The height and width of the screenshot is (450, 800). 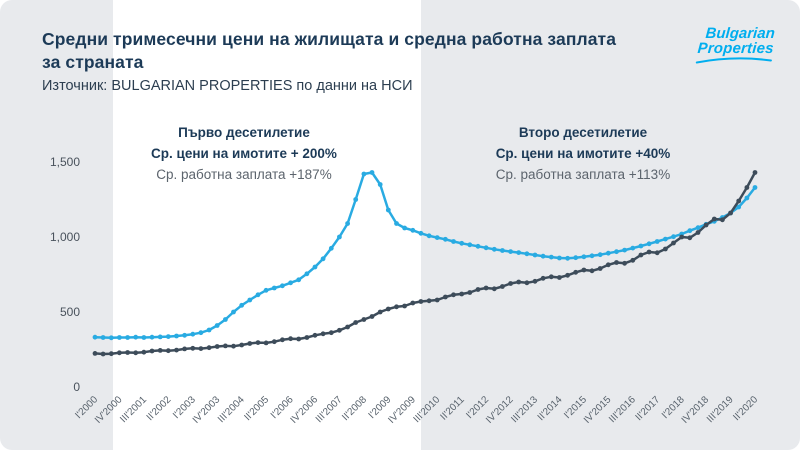 I want to click on logo-underline-swoosh-icon, so click(x=733, y=60).